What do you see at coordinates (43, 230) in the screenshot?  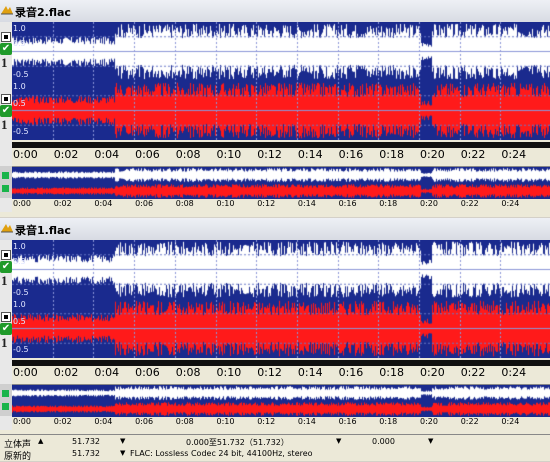 I see `file-title: 录音1.flac` at bounding box center [43, 230].